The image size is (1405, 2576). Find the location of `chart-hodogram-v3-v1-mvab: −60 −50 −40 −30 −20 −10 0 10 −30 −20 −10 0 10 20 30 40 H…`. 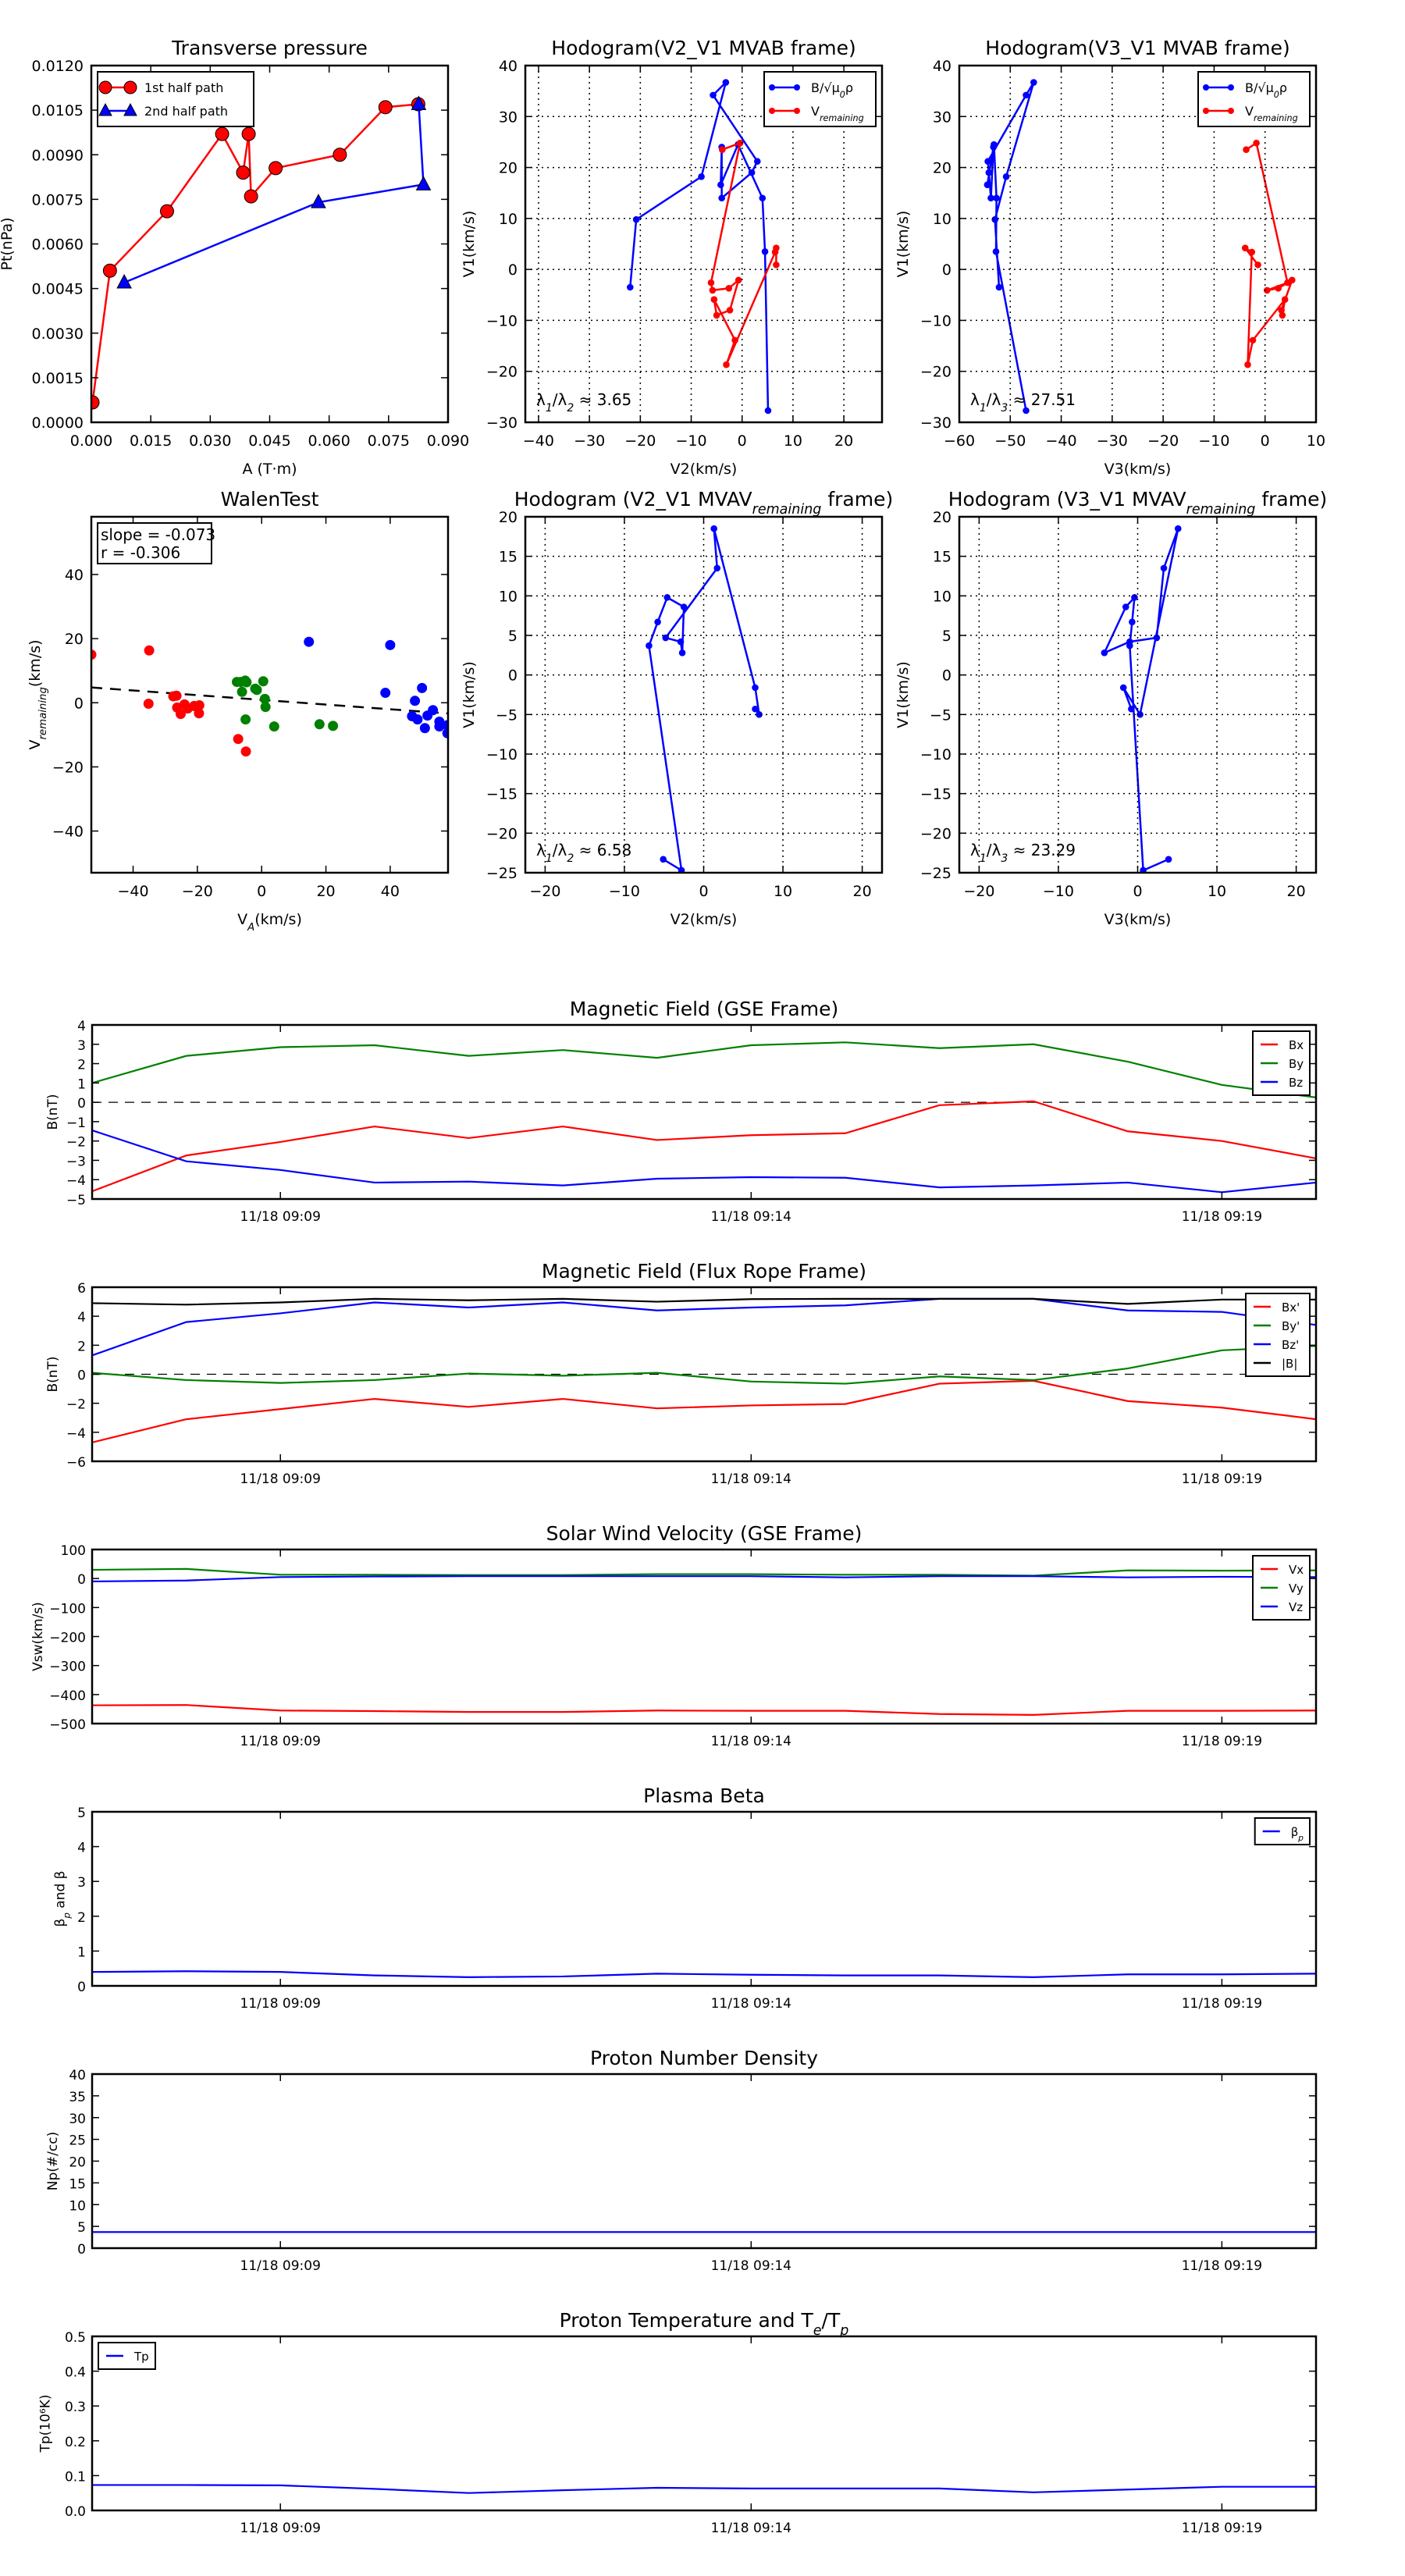

chart-hodogram-v3-v1-mvab: −60 −50 −40 −30 −20 −10 0 10 −30 −20 −10 0 10 20 30 40 H… is located at coordinates (1110, 257).